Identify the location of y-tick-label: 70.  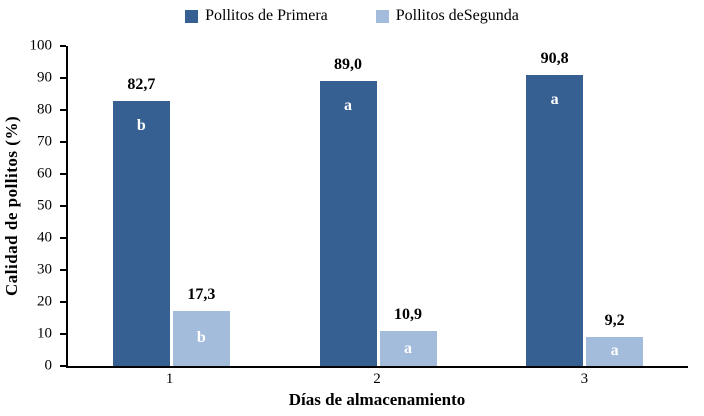
(44, 141).